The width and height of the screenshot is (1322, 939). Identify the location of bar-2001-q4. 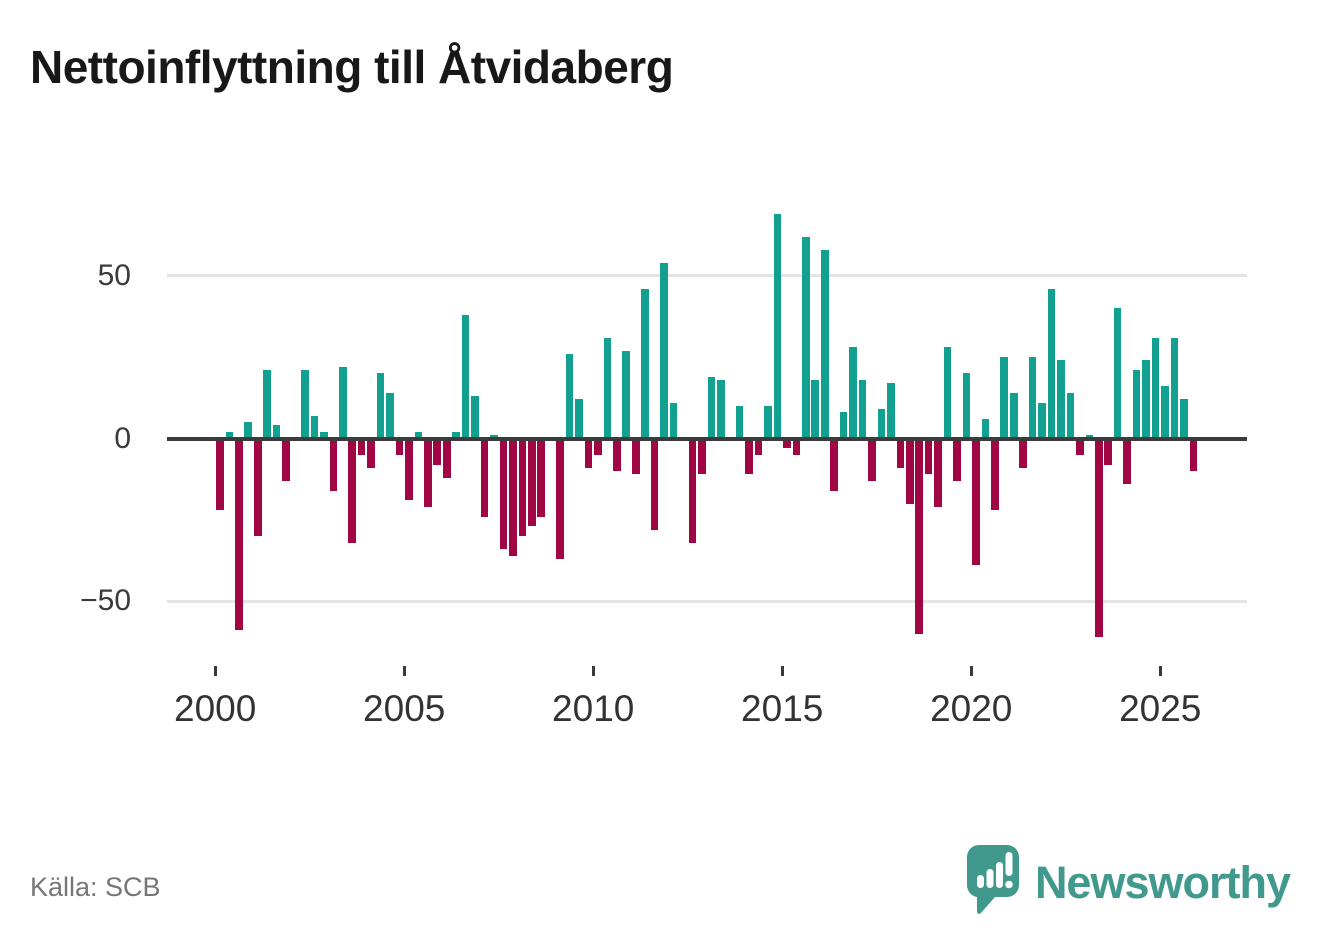
(286, 459).